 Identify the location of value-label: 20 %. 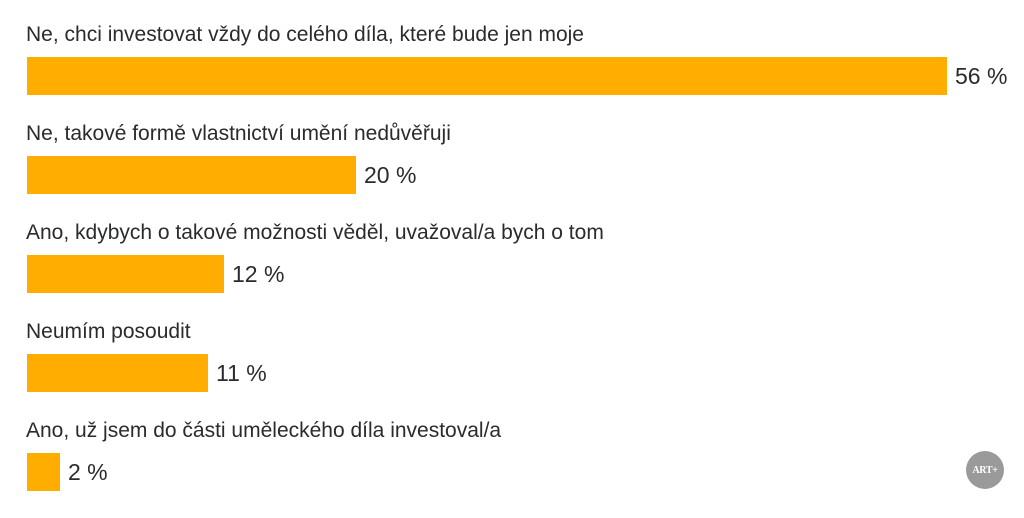
(390, 175).